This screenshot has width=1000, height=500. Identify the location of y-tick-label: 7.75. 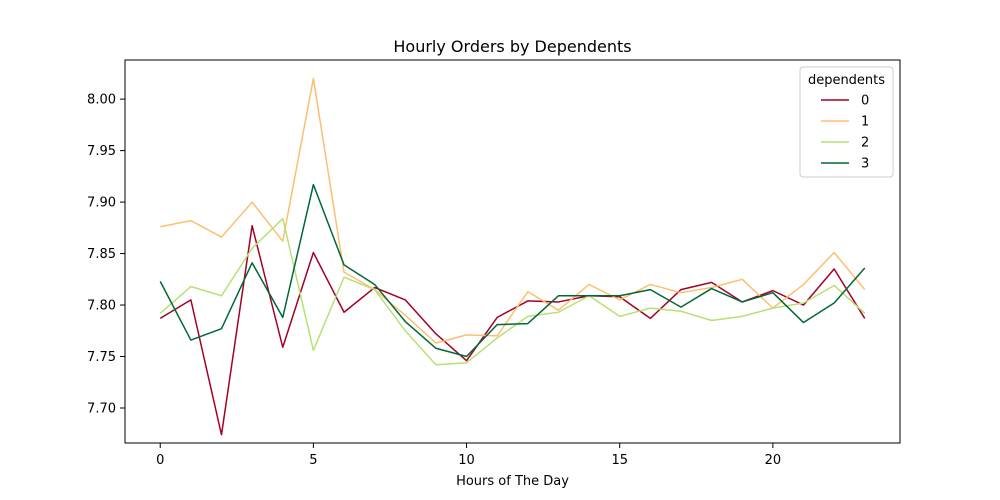
(101, 357).